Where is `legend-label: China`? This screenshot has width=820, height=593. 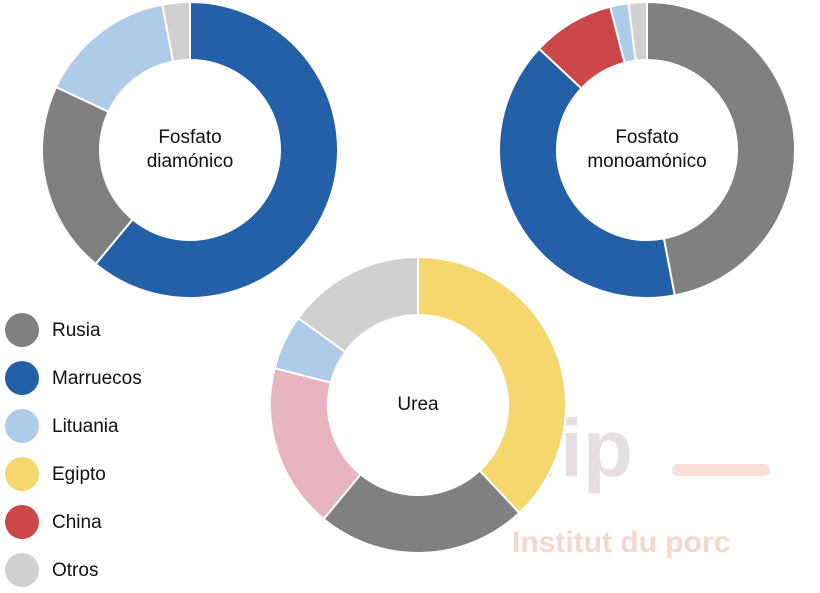 legend-label: China is located at coordinates (77, 522).